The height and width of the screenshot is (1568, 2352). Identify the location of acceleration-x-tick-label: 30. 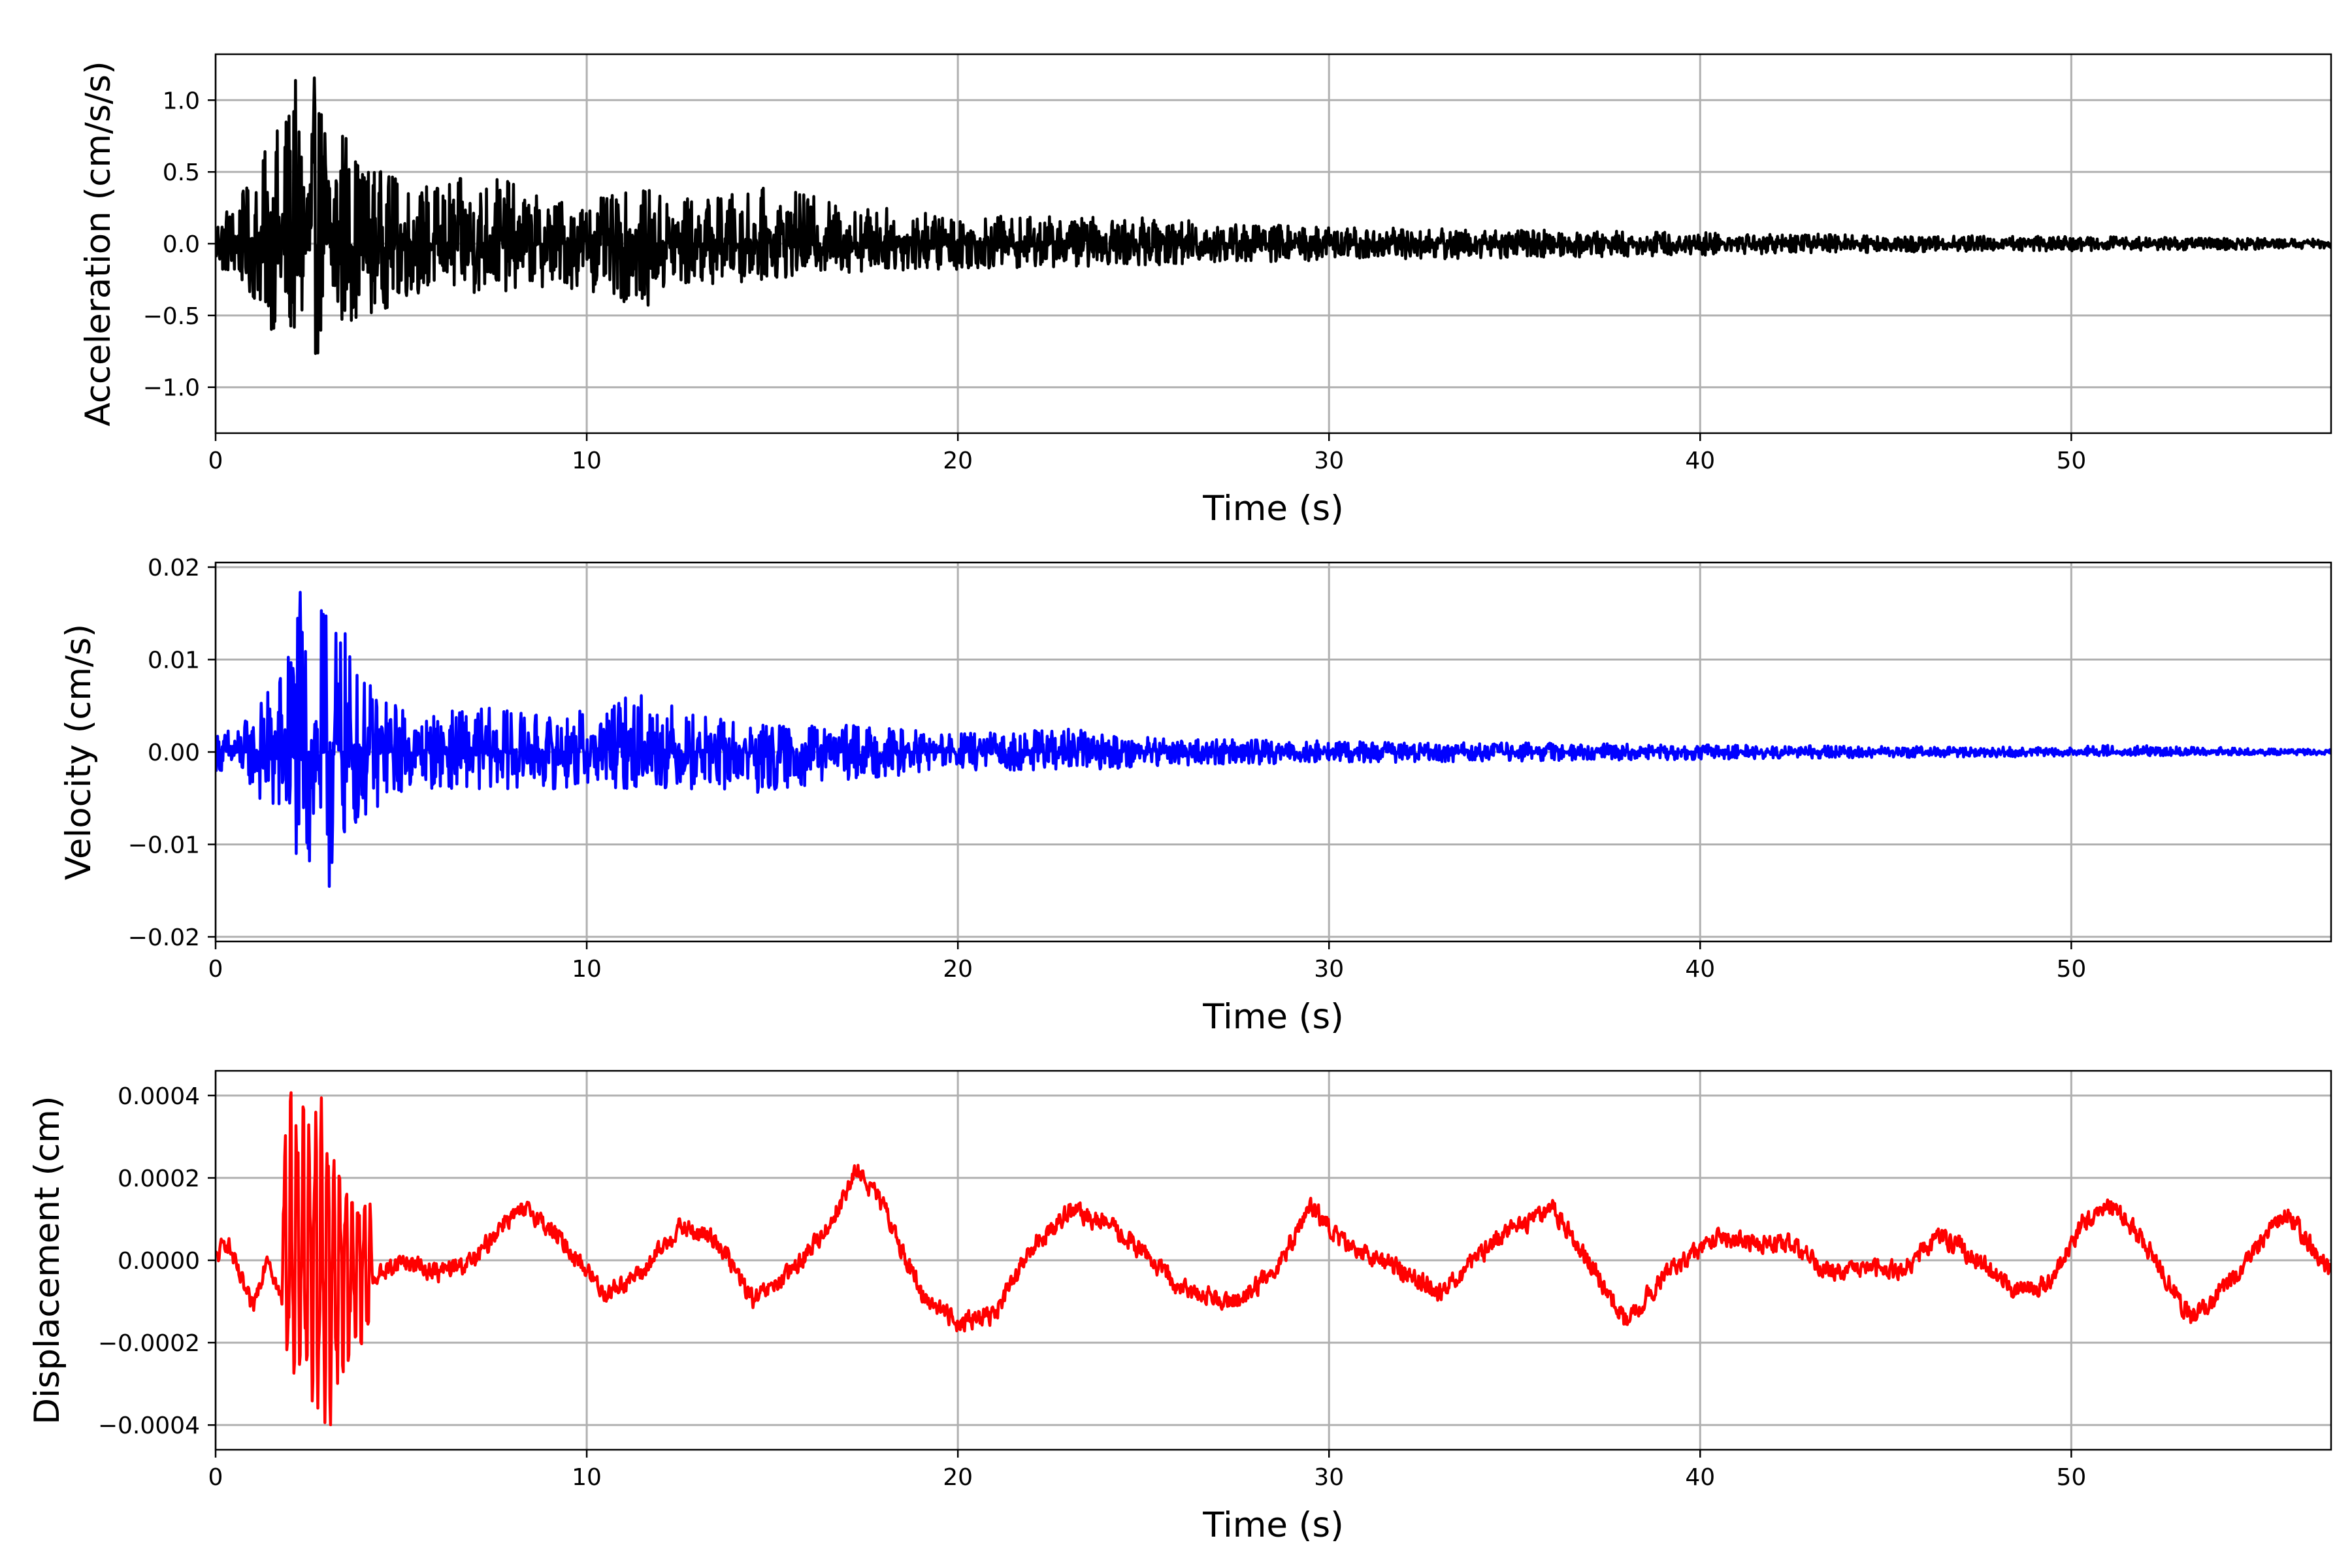
(1329, 461).